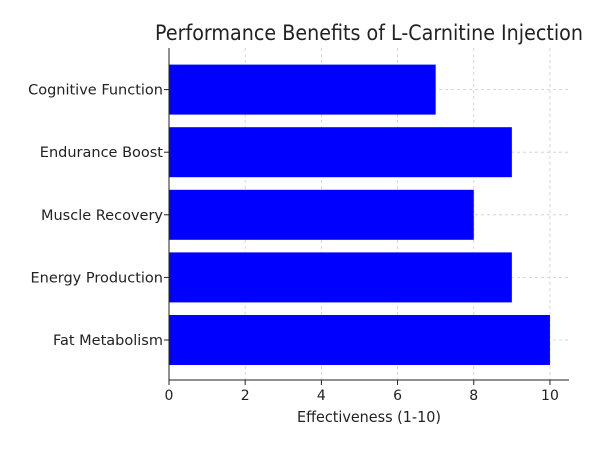  Describe the element at coordinates (102, 153) in the screenshot. I see `y-tick-label: Endurance Boost` at that location.